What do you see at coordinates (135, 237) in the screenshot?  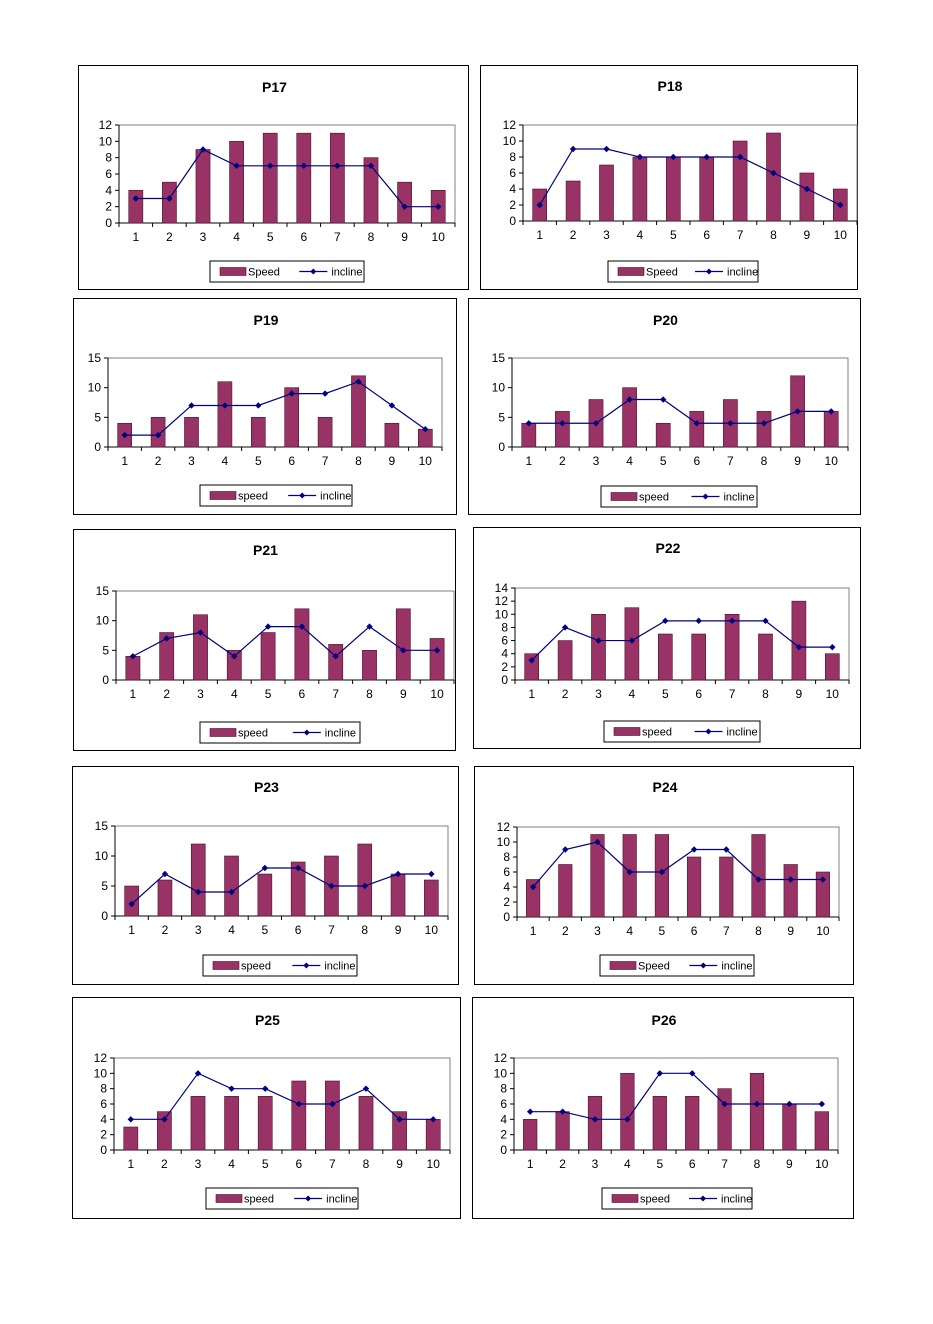 I see `x-tick-label: 1` at bounding box center [135, 237].